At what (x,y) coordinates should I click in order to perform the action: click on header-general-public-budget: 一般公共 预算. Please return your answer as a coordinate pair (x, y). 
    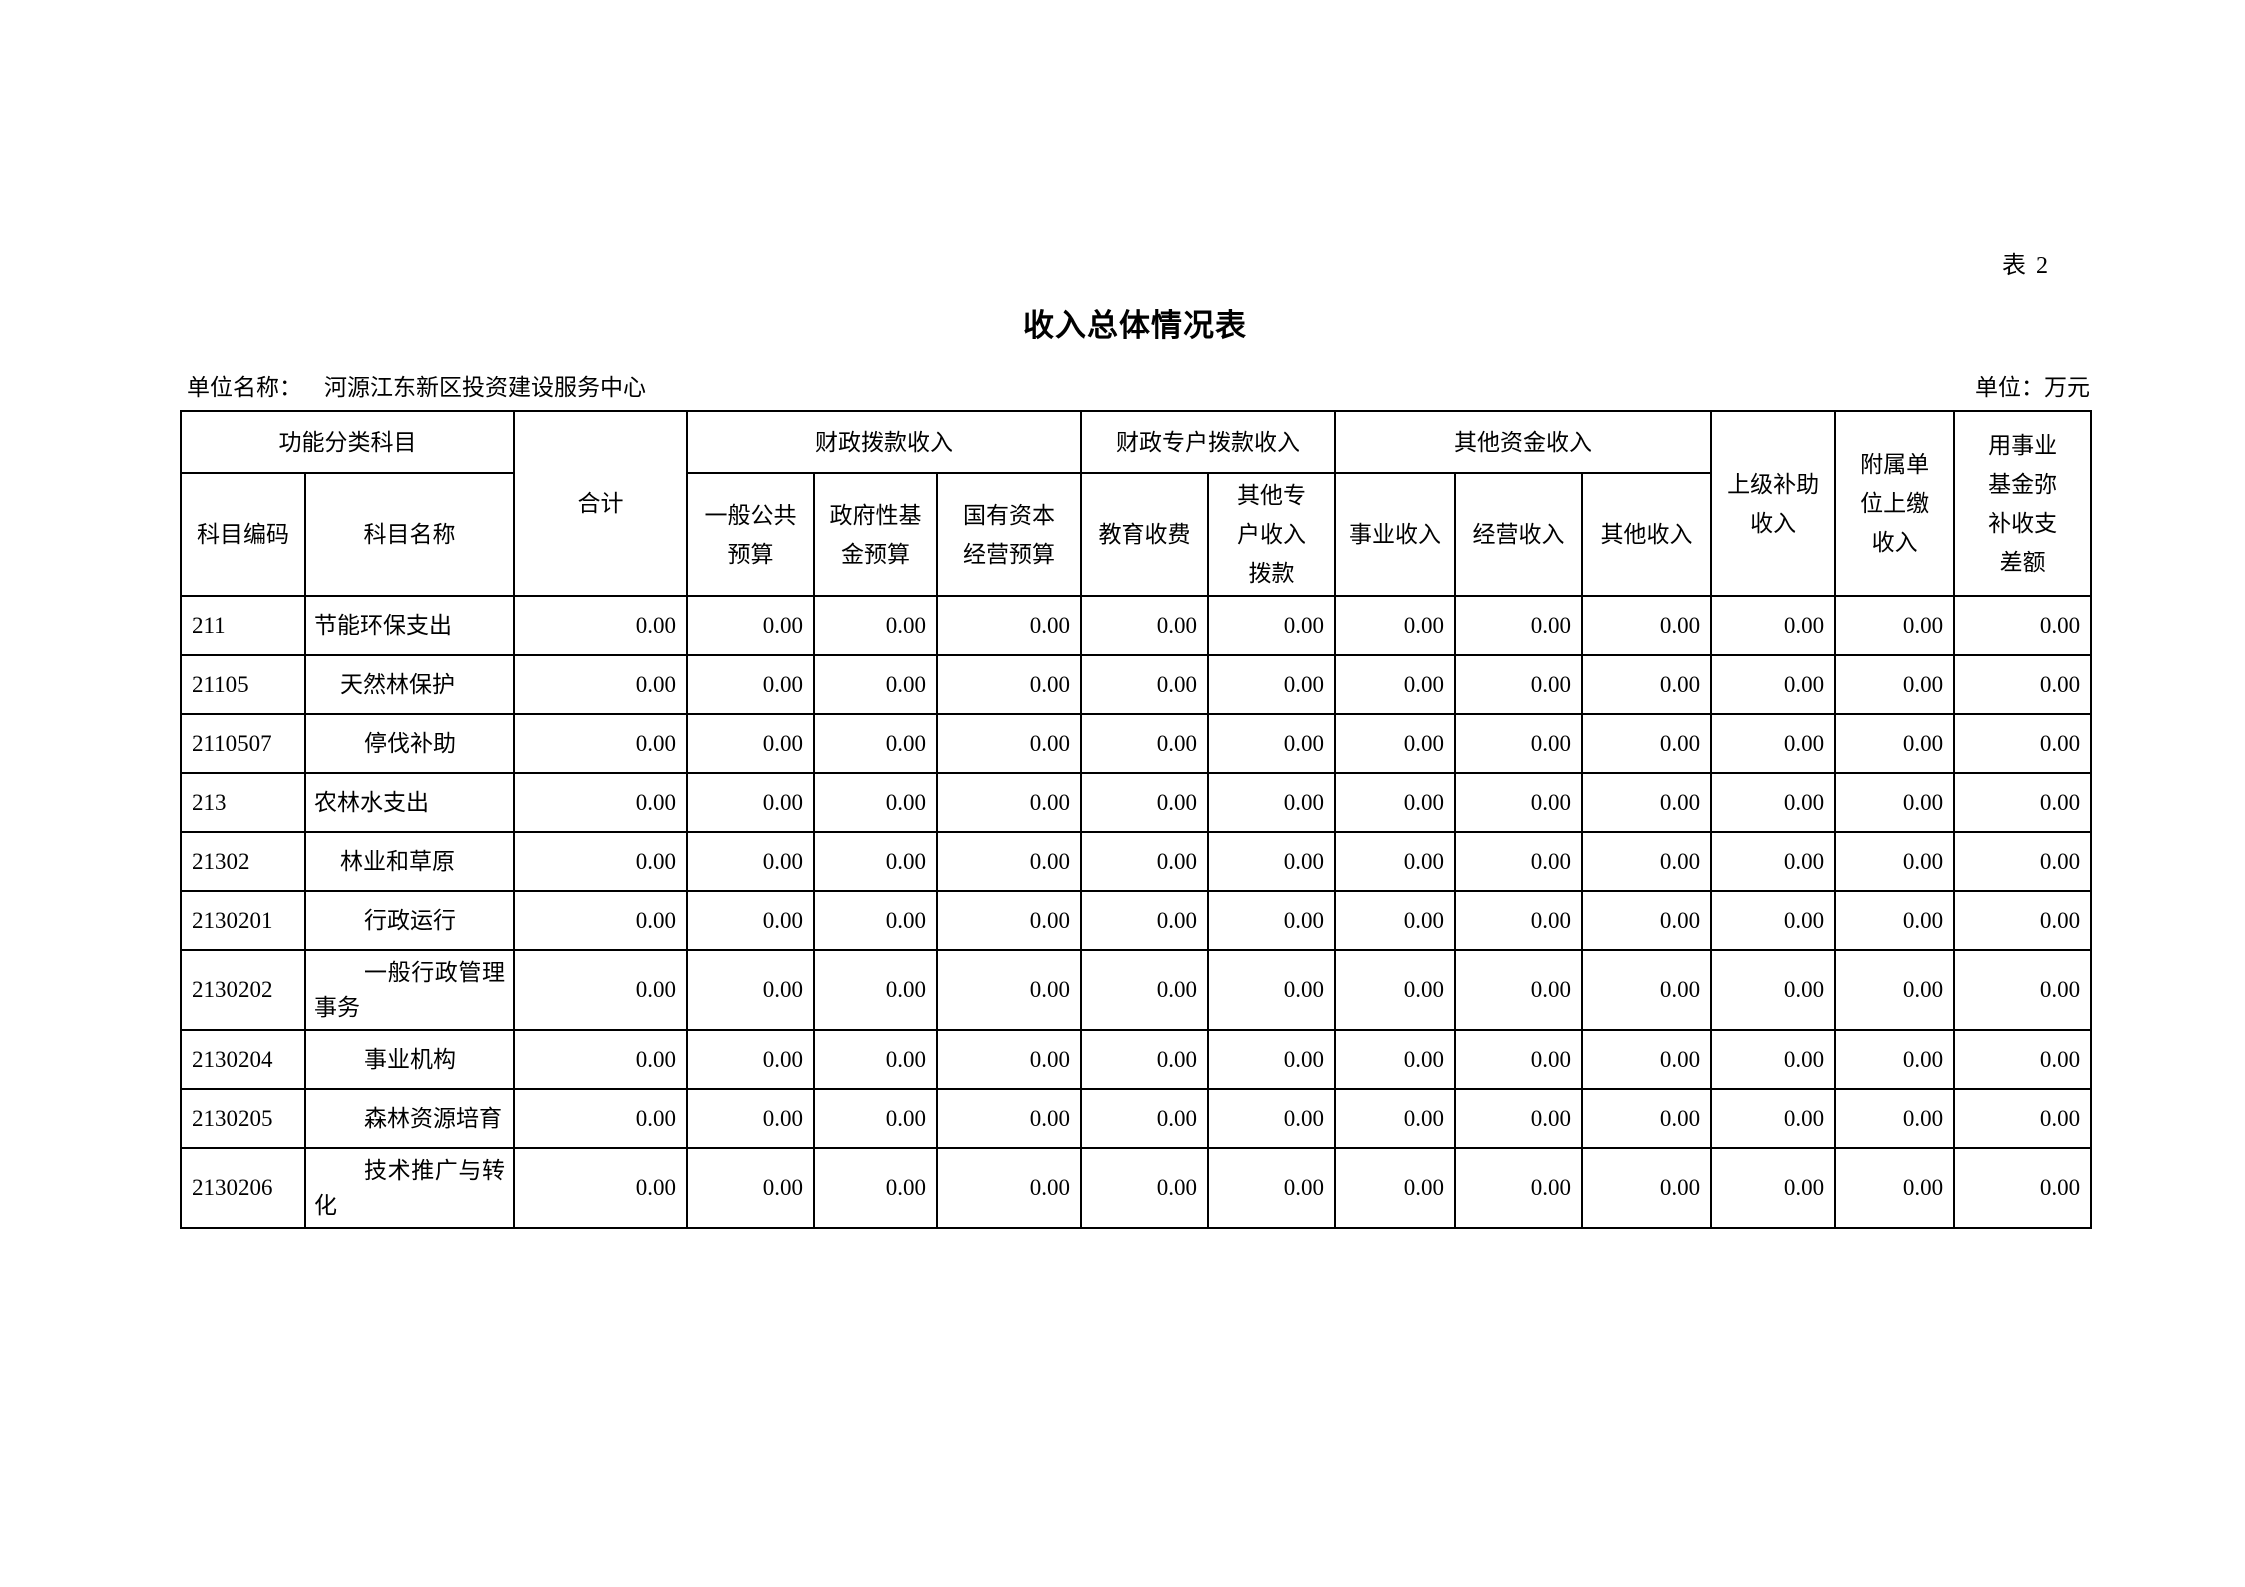
    Looking at the image, I should click on (750, 534).